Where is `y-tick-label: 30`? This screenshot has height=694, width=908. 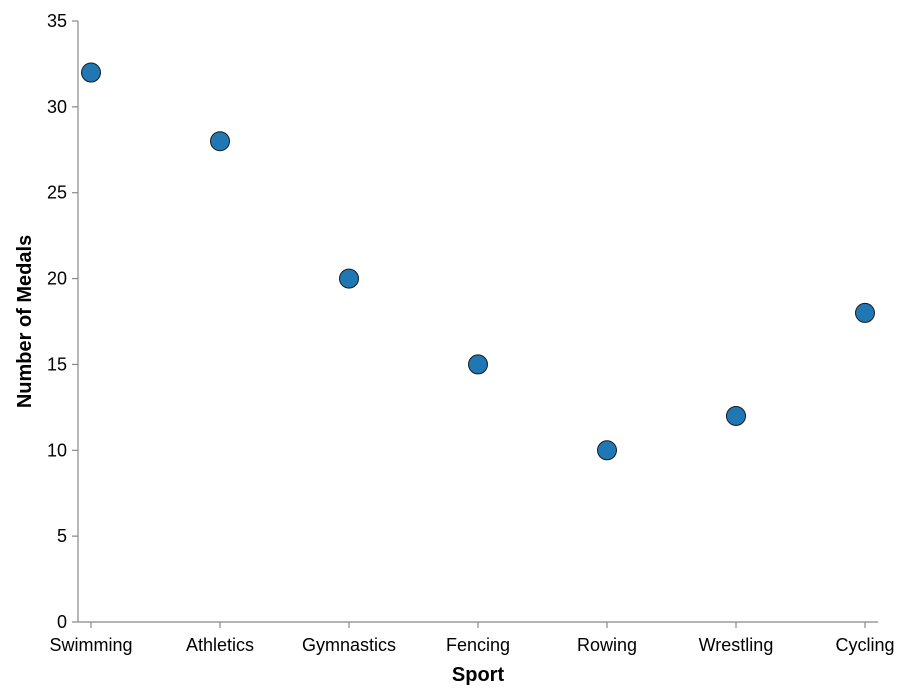 y-tick-label: 30 is located at coordinates (57, 107).